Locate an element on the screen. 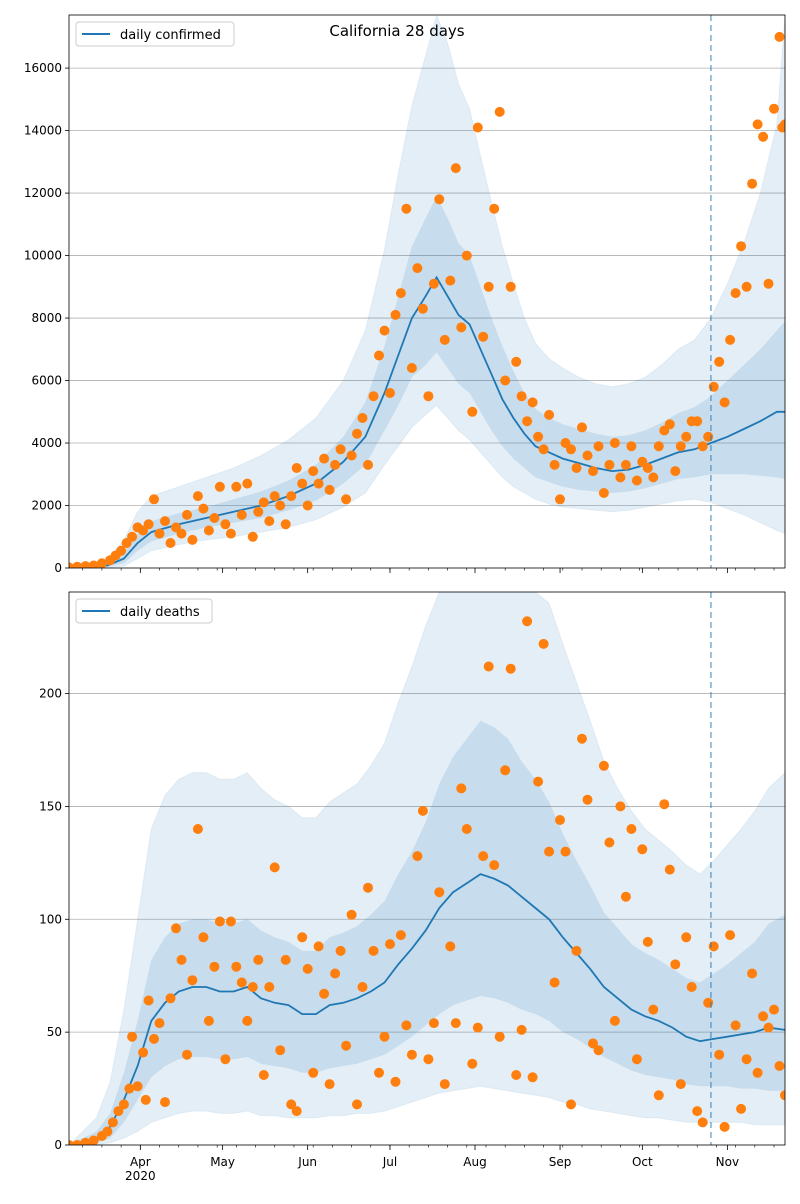 This screenshot has width=800, height=1204. confirmed-legend: daily confirmed is located at coordinates (155, 34).